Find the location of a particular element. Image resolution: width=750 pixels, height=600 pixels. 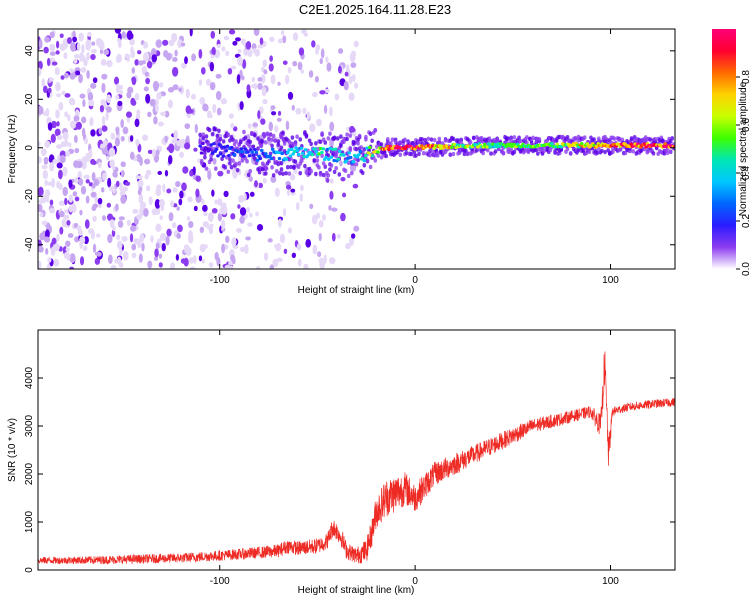

spectrogram-ylabel: Frequency (Hz) is located at coordinates (12, 149).